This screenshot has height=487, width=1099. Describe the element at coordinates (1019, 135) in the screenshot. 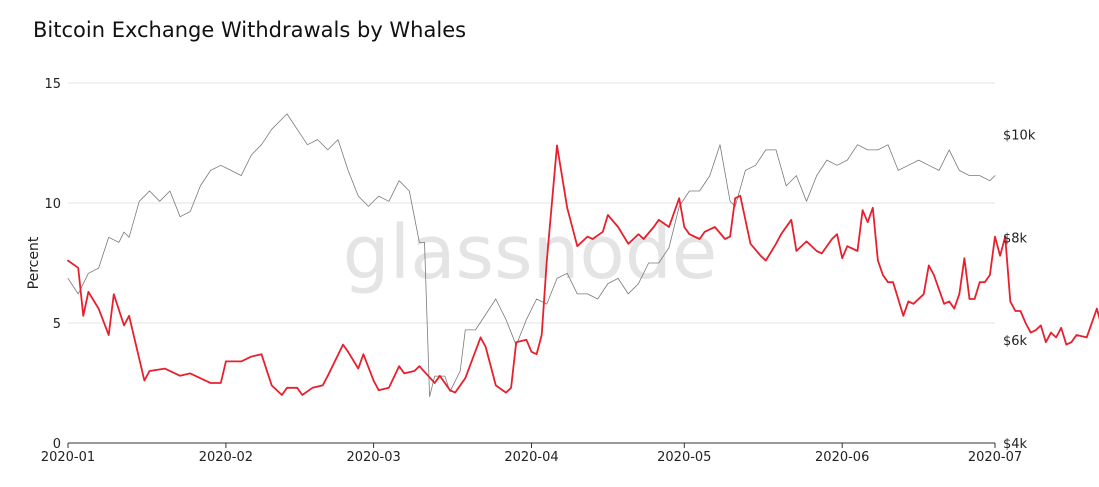

I see `y2-tick-label: $10k` at that location.